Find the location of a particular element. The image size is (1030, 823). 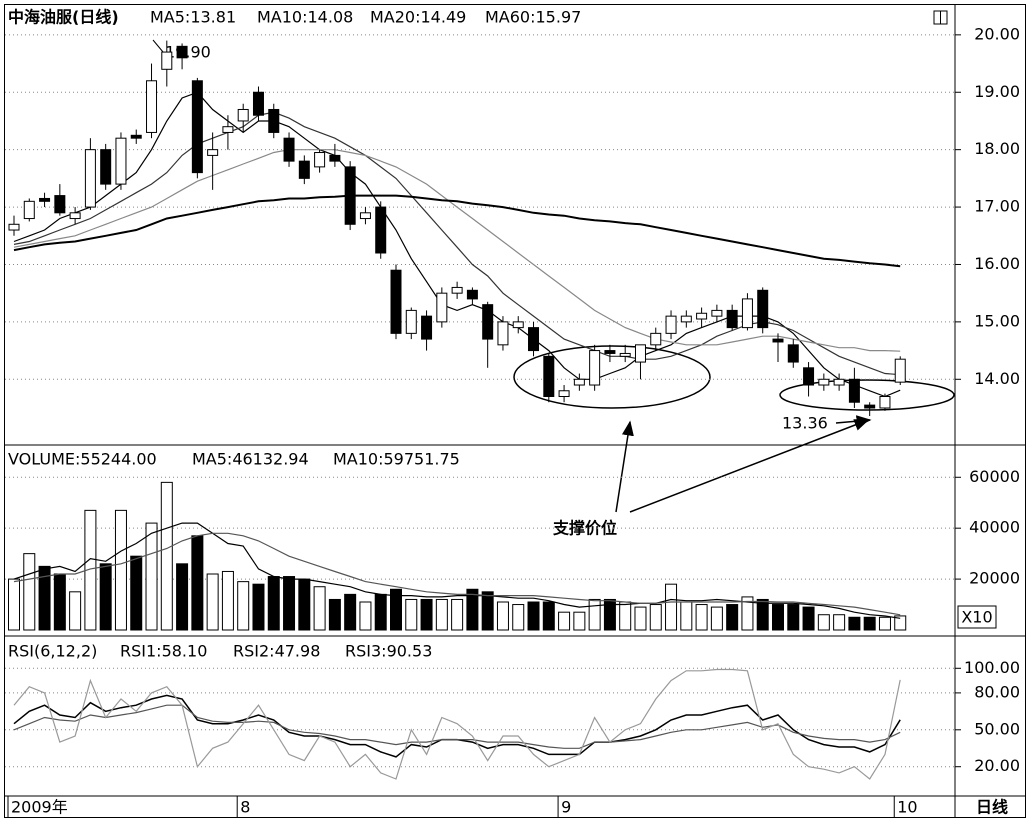

legend-entry: MA60:15.97 is located at coordinates (533, 17).